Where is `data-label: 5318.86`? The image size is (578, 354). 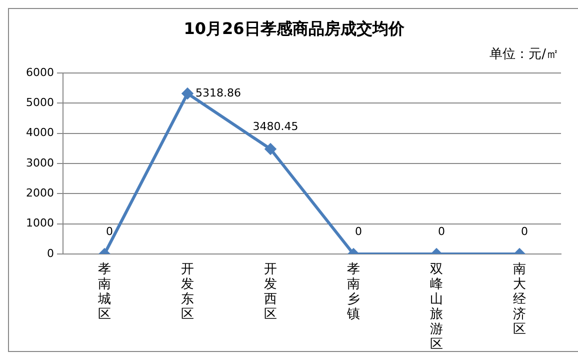 data-label: 5318.86 is located at coordinates (218, 93).